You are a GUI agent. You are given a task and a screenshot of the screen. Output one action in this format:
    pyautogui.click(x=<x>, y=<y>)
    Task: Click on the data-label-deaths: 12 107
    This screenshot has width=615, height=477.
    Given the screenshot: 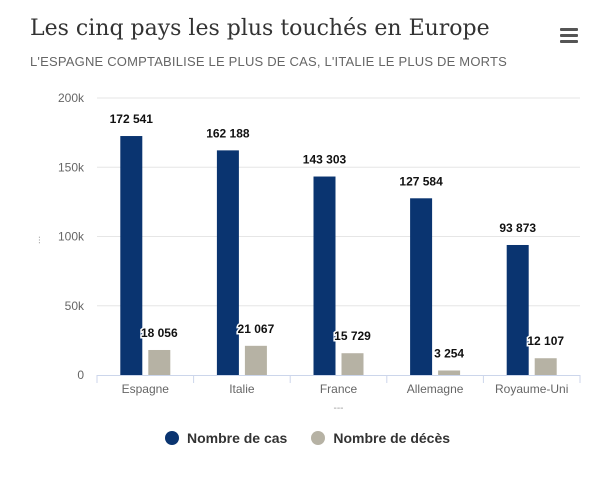 What is the action you would take?
    pyautogui.click(x=545, y=341)
    